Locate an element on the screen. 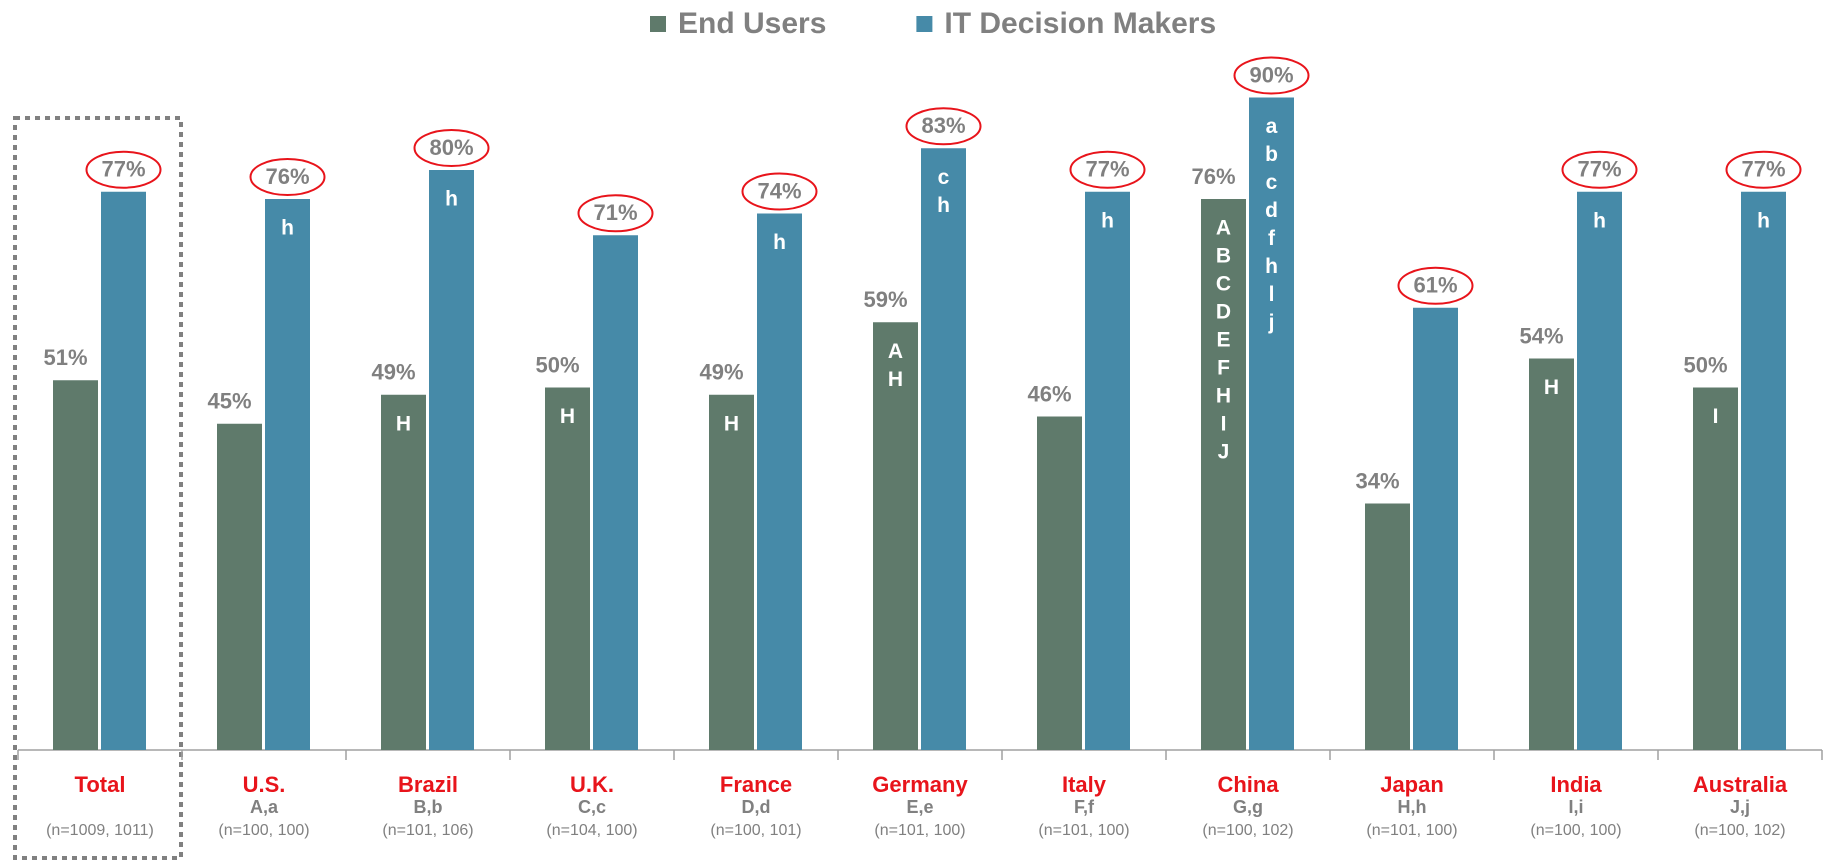 This screenshot has width=1824, height=861. significance-letter: j is located at coordinates (1271, 322).